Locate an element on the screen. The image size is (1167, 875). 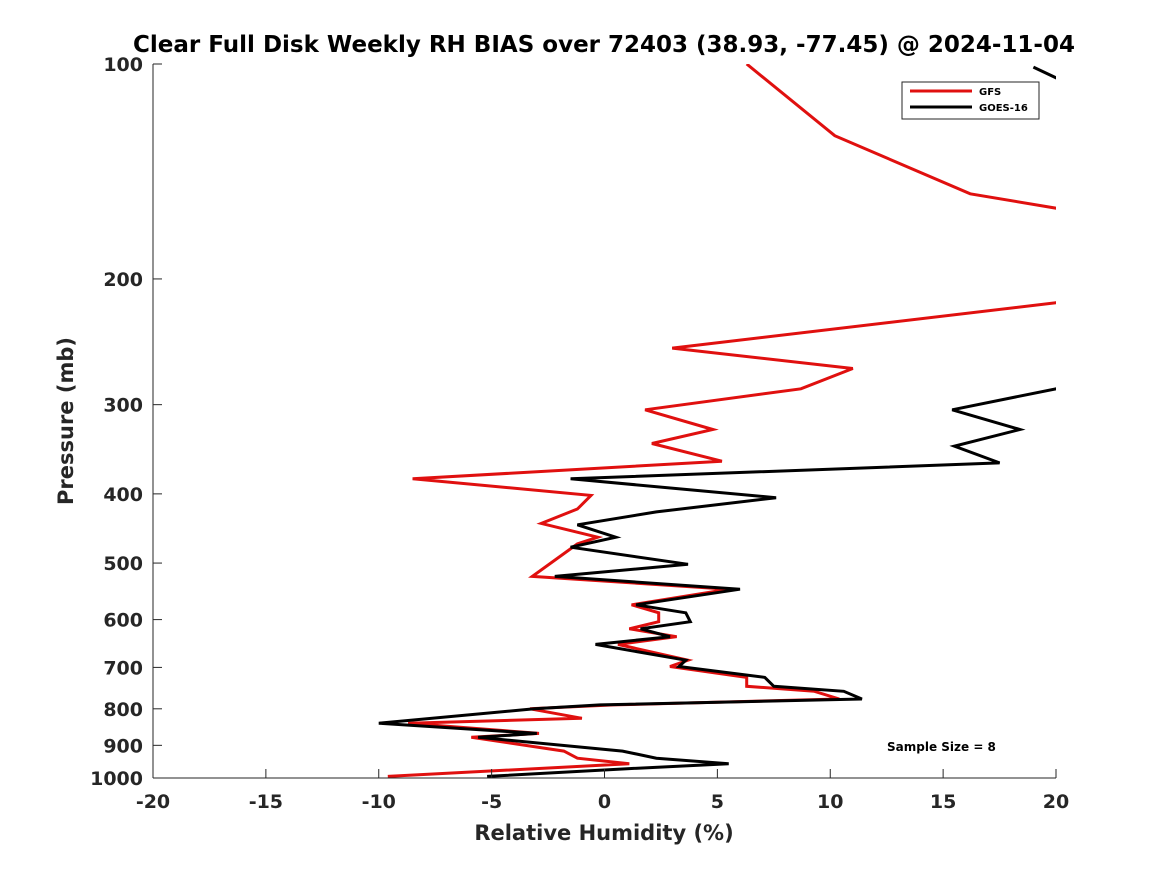
legend-label-goes-16: GOES-16 is located at coordinates (1003, 108).